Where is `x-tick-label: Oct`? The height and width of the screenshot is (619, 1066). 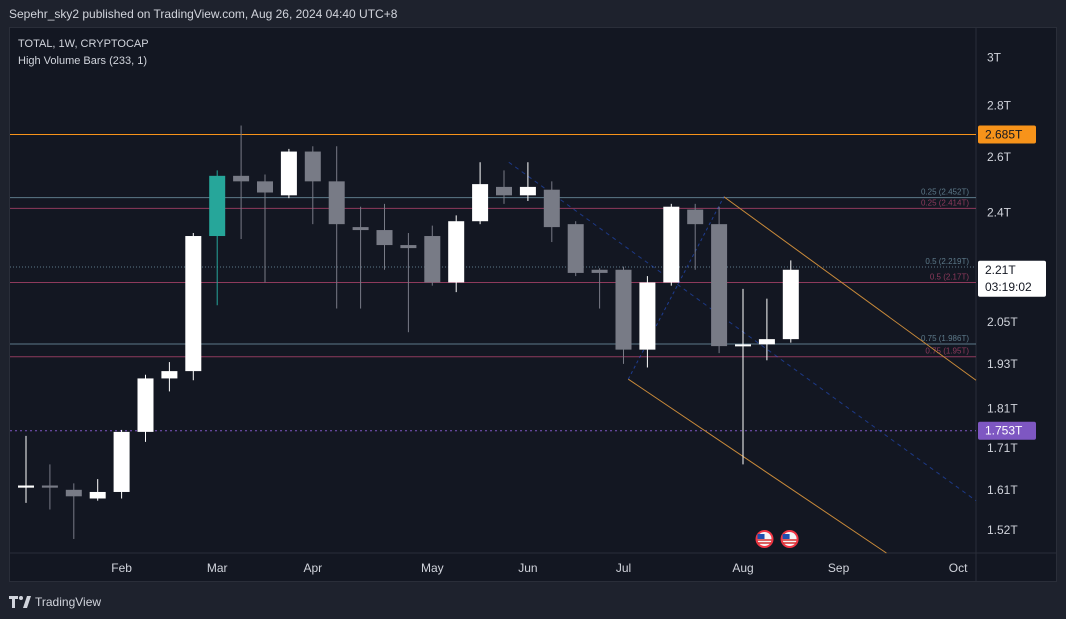 x-tick-label: Oct is located at coordinates (958, 568).